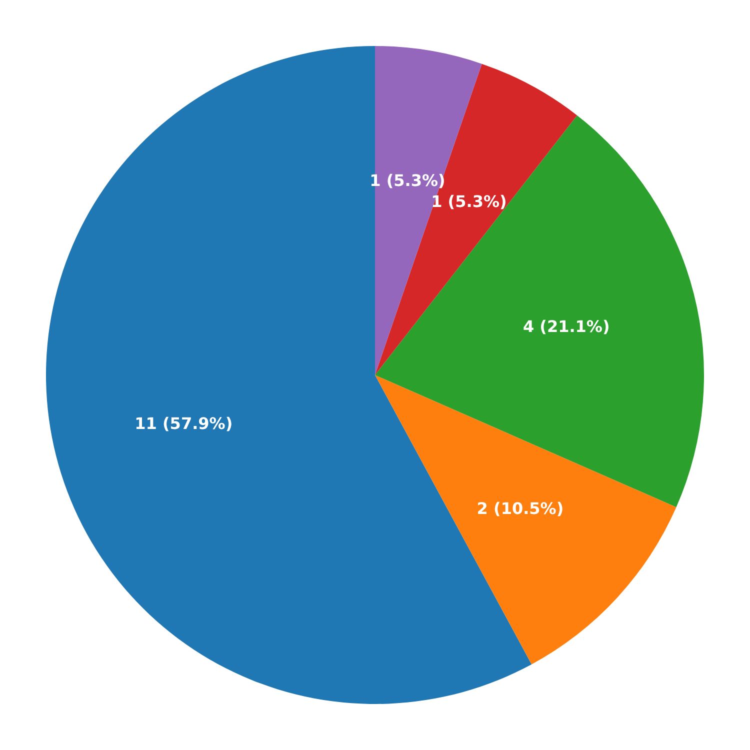 This screenshot has height=750, width=750. I want to click on data-label: 4 (21.1%), so click(566, 326).